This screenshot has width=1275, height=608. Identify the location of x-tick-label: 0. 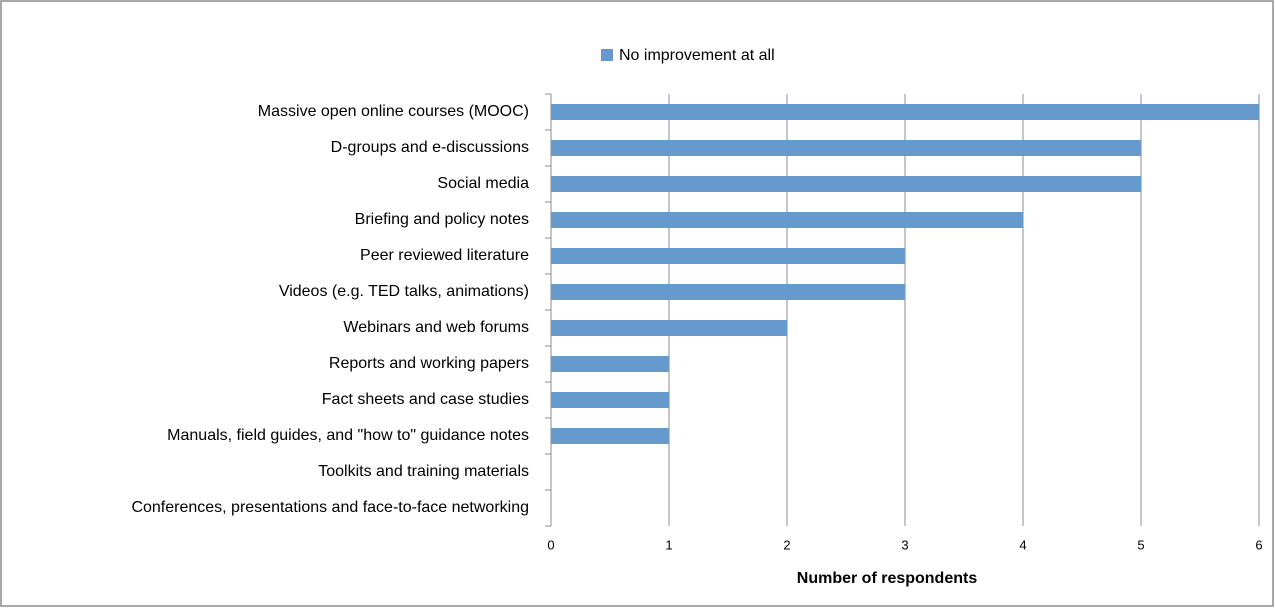
(550, 544).